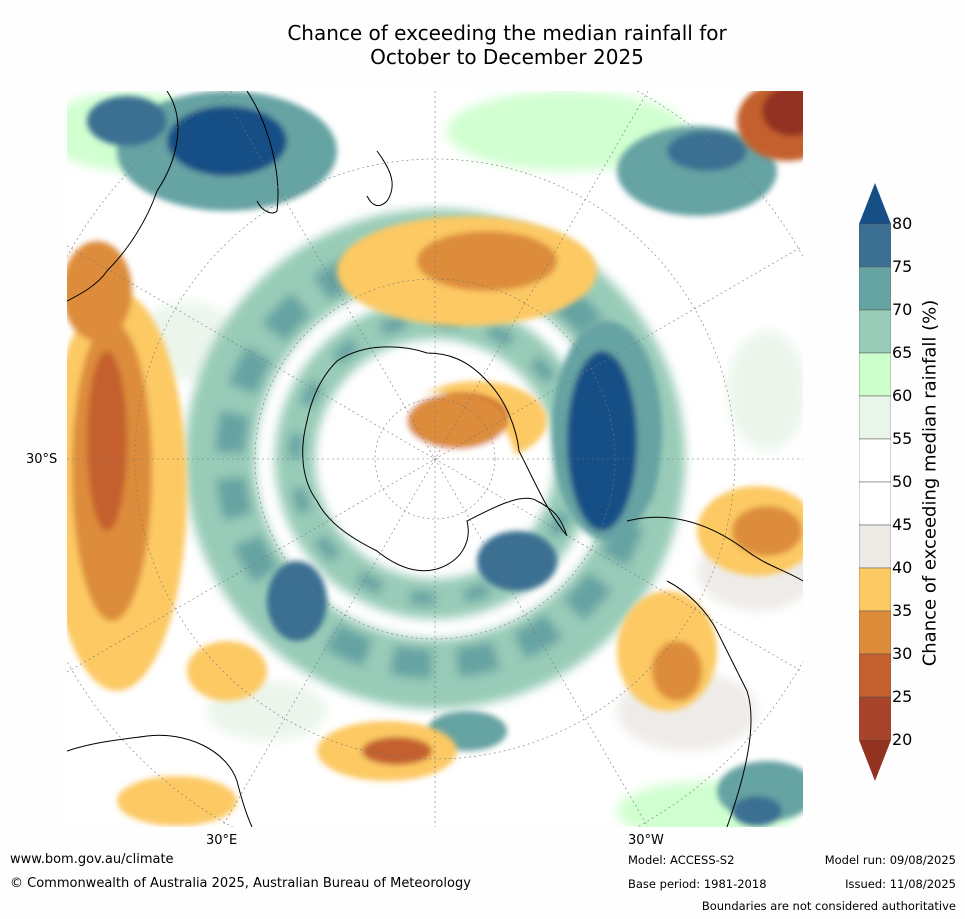  I want to click on base-period: Base period: 1981-2018, so click(697, 884).